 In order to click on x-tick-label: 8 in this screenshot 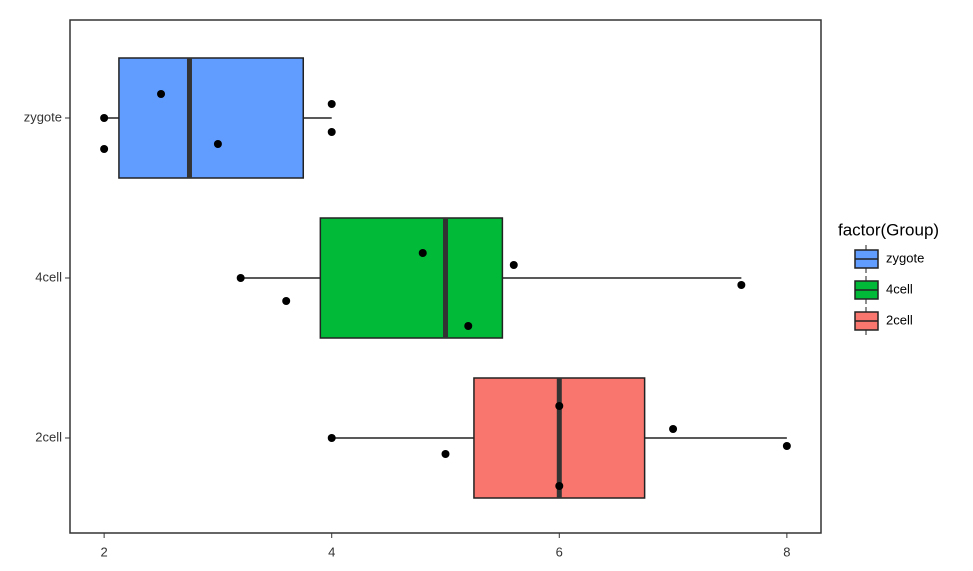, I will do `click(786, 551)`.